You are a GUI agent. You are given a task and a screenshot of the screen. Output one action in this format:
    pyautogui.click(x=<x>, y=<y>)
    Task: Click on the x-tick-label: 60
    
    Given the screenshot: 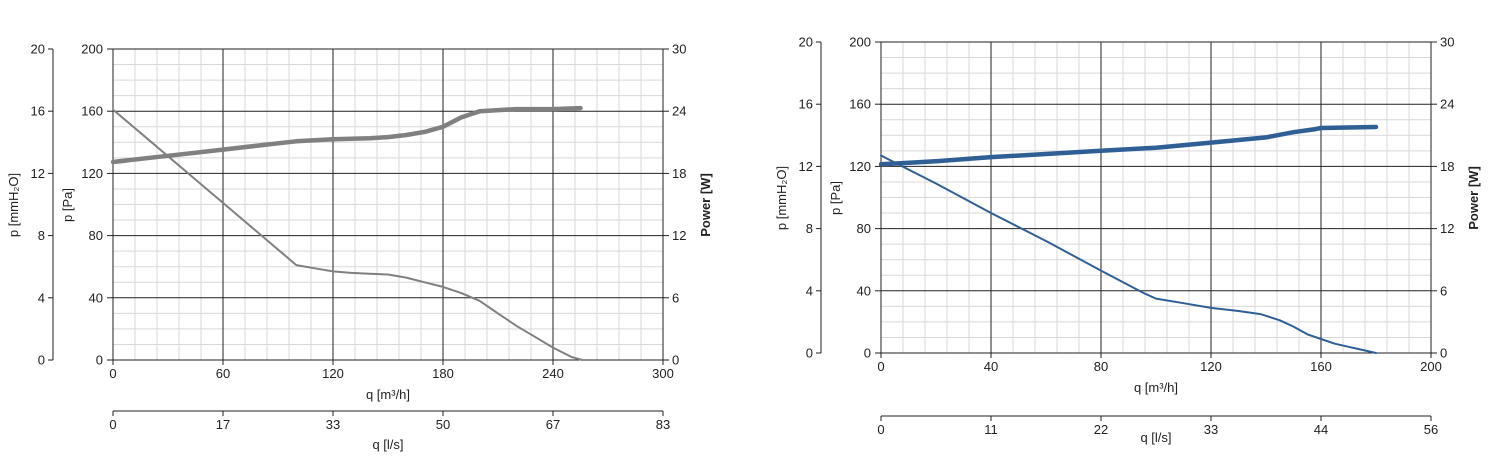 What is the action you would take?
    pyautogui.click(x=223, y=373)
    